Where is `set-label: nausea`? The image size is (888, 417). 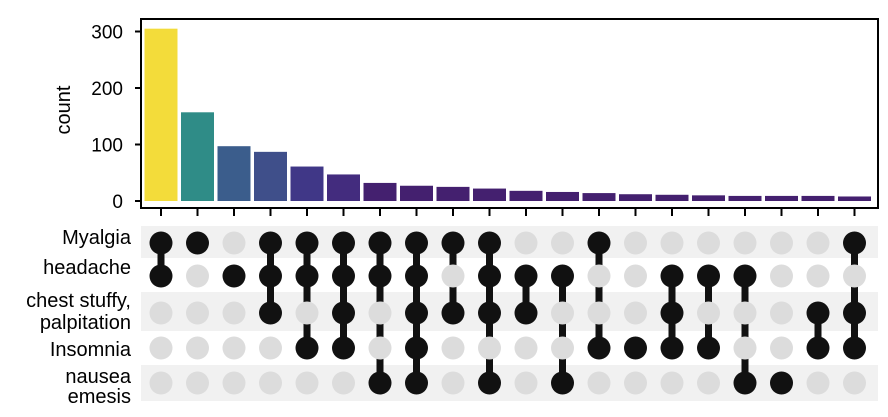 set-label: nausea is located at coordinates (98, 377).